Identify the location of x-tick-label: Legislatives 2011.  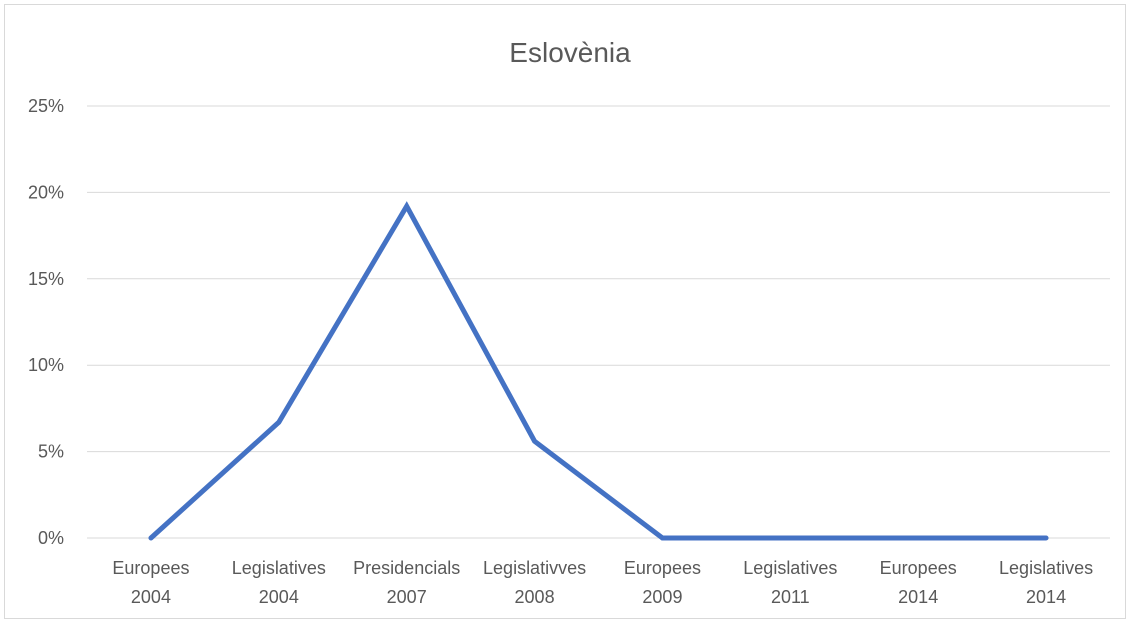
(790, 582).